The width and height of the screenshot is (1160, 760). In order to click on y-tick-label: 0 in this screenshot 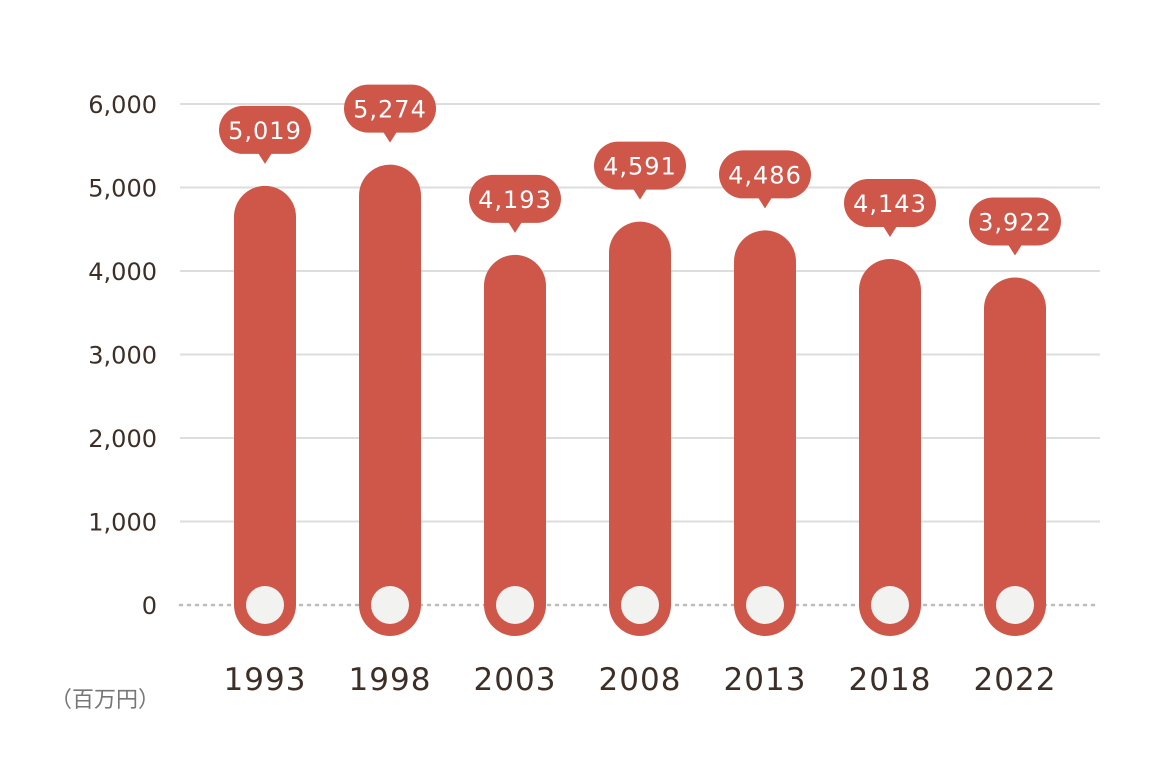, I will do `click(149, 606)`.